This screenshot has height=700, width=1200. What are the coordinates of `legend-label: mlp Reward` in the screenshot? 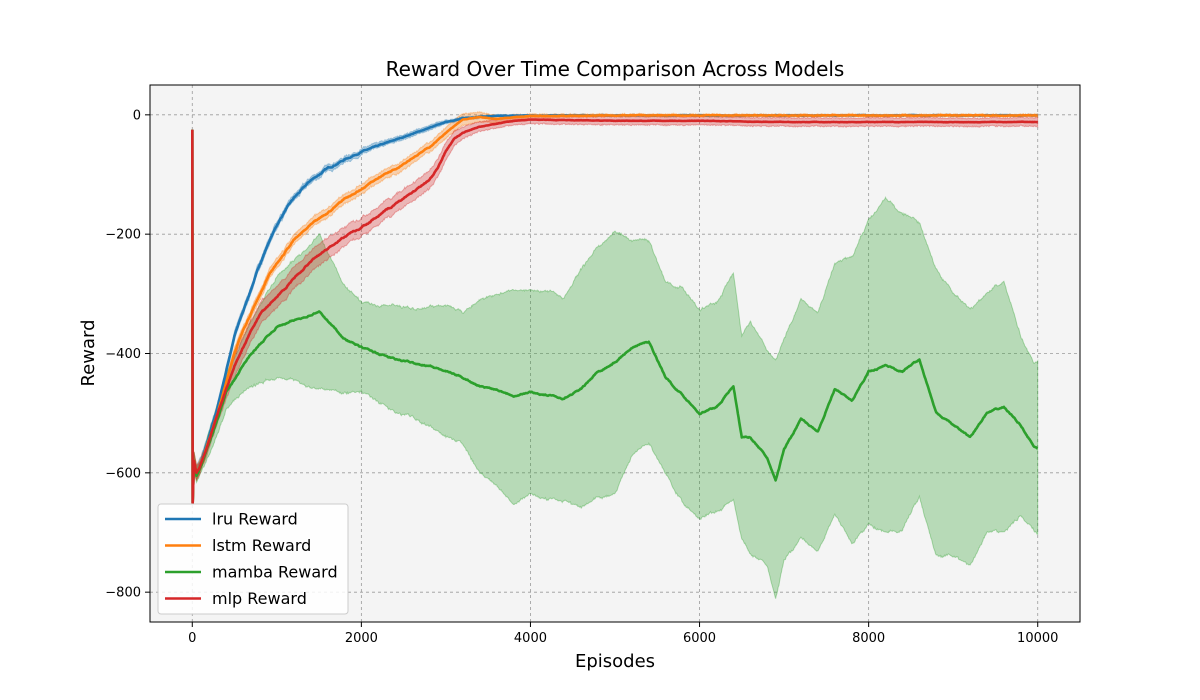 It's located at (259, 598).